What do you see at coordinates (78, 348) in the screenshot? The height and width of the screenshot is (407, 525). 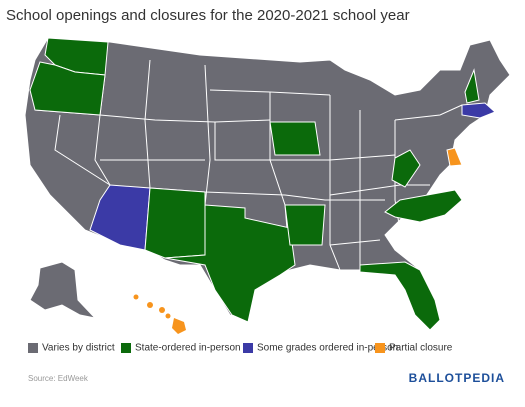 I see `legend-label: Varies by district` at bounding box center [78, 348].